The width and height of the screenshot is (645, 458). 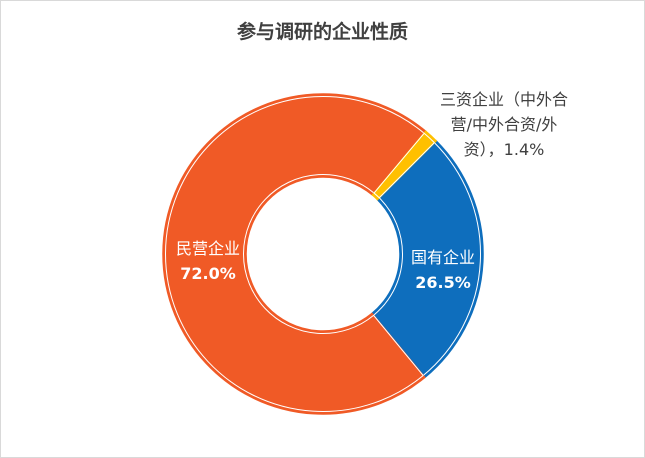 I want to click on slice-state-owned-outline, so click(x=426, y=259).